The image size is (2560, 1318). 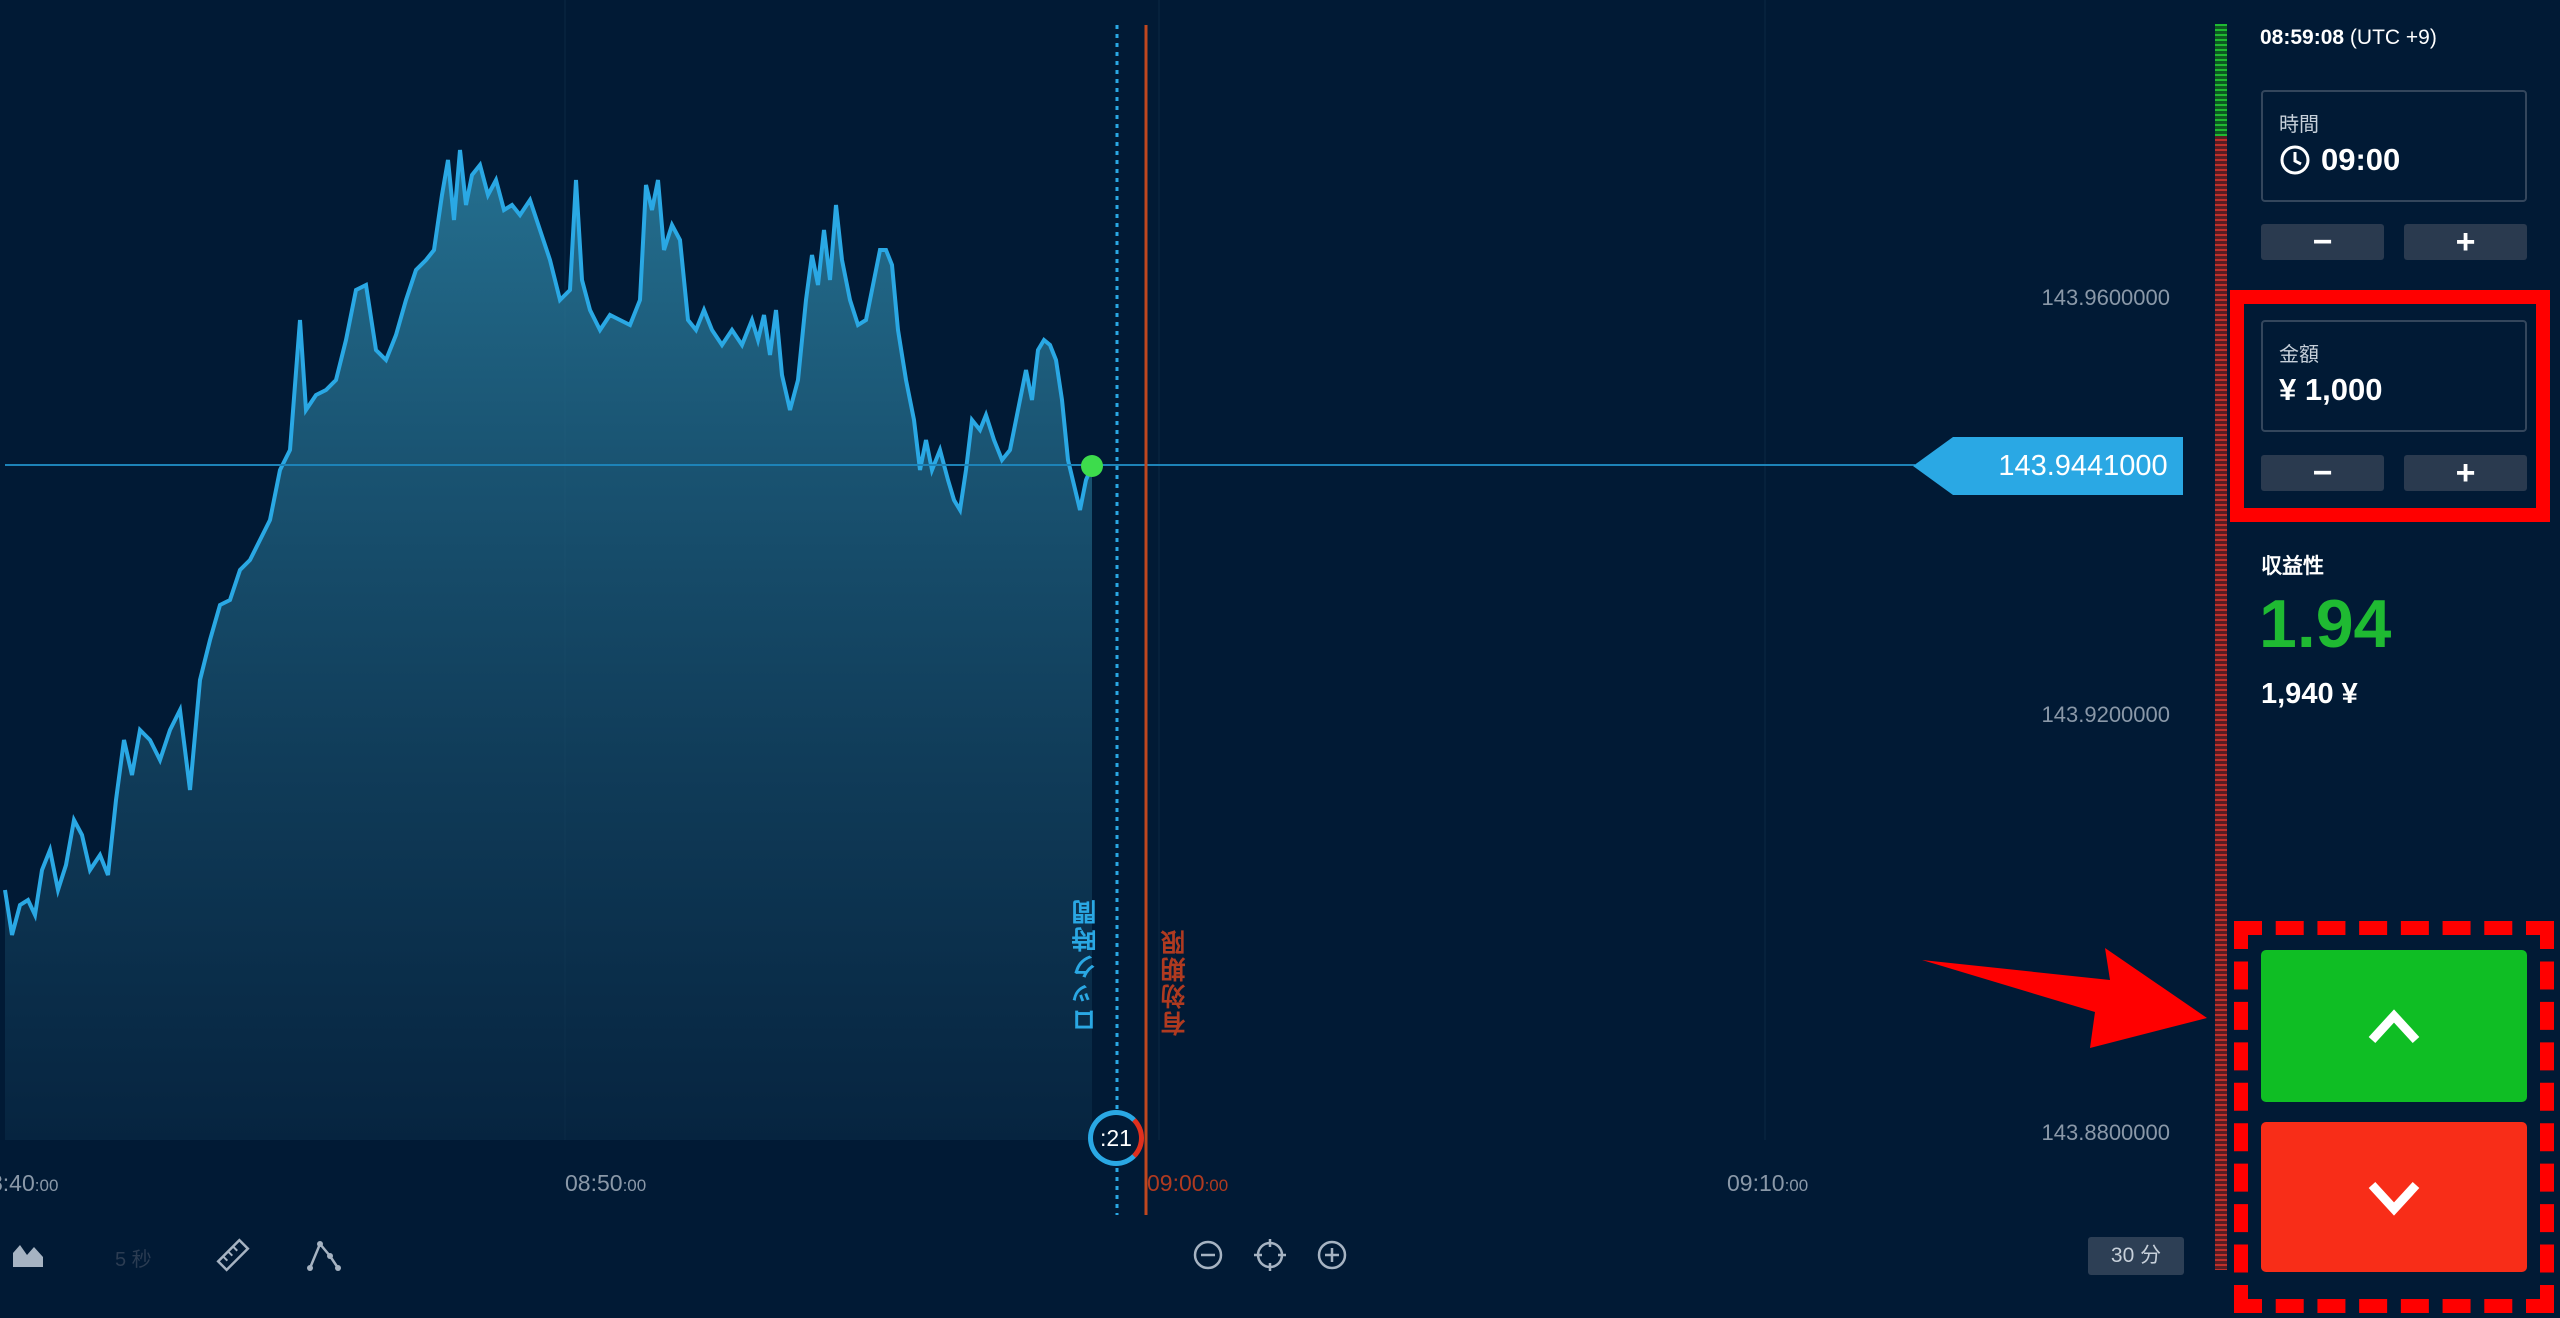 What do you see at coordinates (2394, 376) in the screenshot?
I see `amount-field: 金額 ¥ 1,000` at bounding box center [2394, 376].